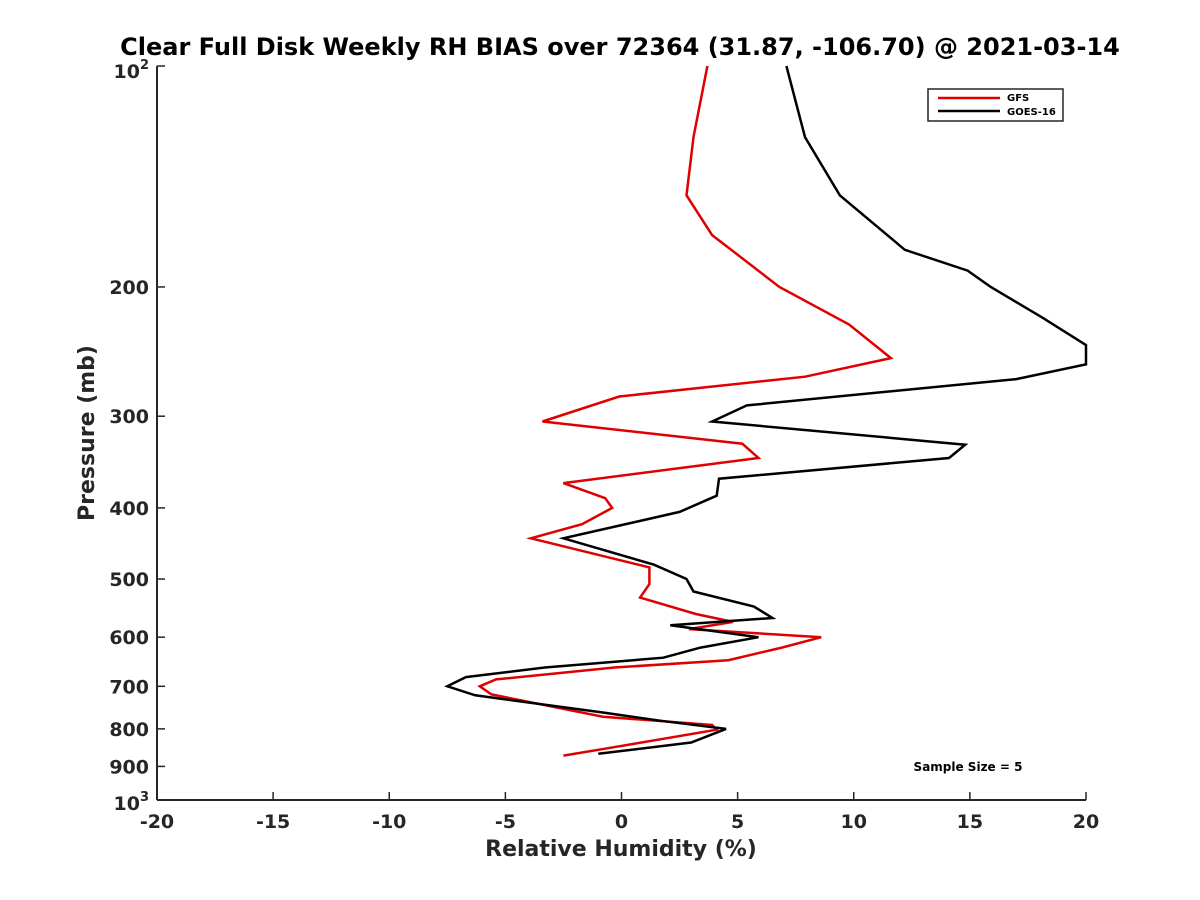 The height and width of the screenshot is (900, 1200). What do you see at coordinates (129, 580) in the screenshot?
I see `y-tick-label: 500` at bounding box center [129, 580].